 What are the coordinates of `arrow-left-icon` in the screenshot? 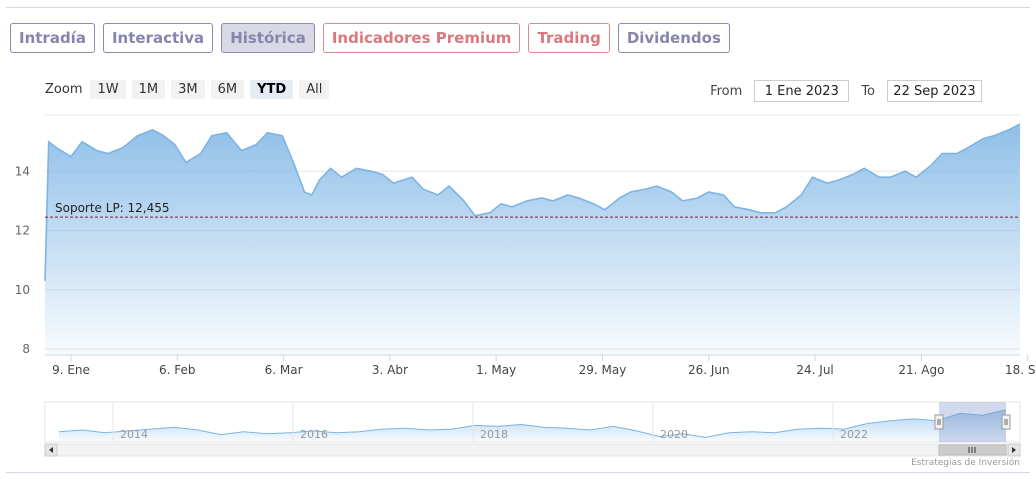 It's located at (51, 450).